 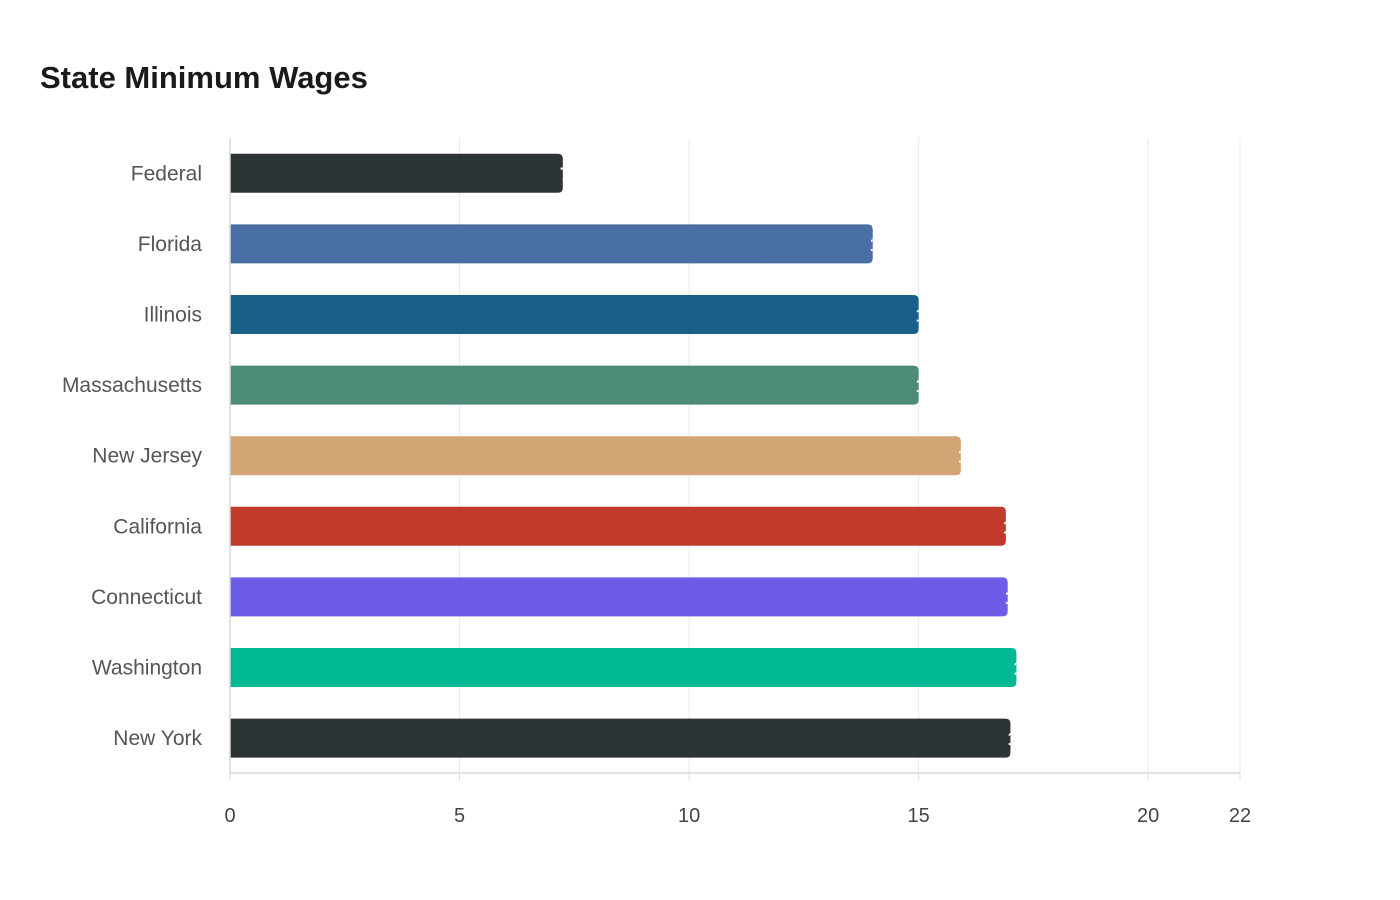 What do you see at coordinates (919, 816) in the screenshot?
I see `x-tick-label: 15` at bounding box center [919, 816].